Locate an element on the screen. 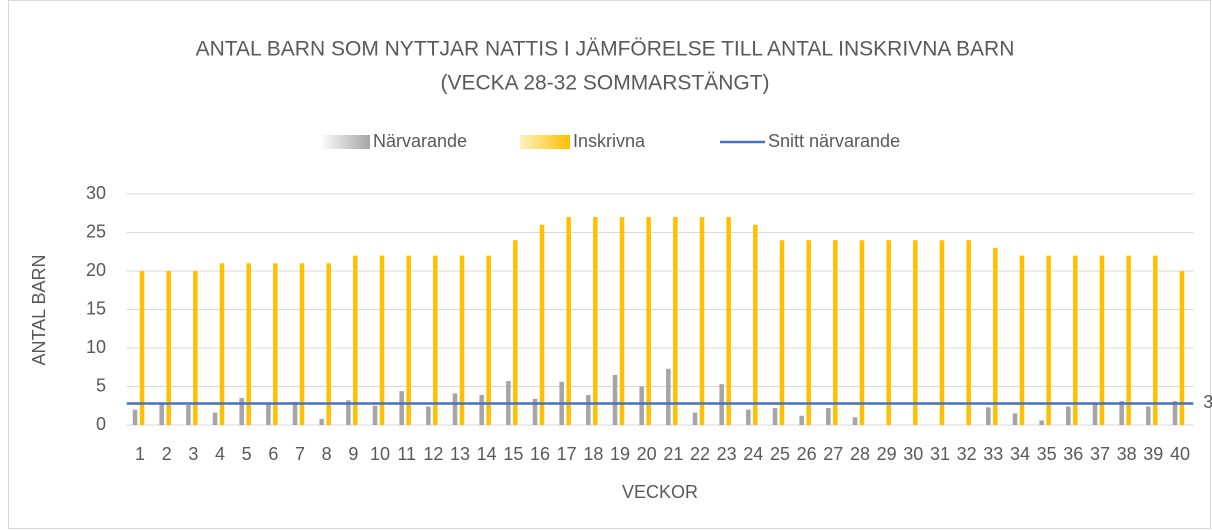 The width and height of the screenshot is (1212, 530). x-tick-label: 7 is located at coordinates (300, 454).